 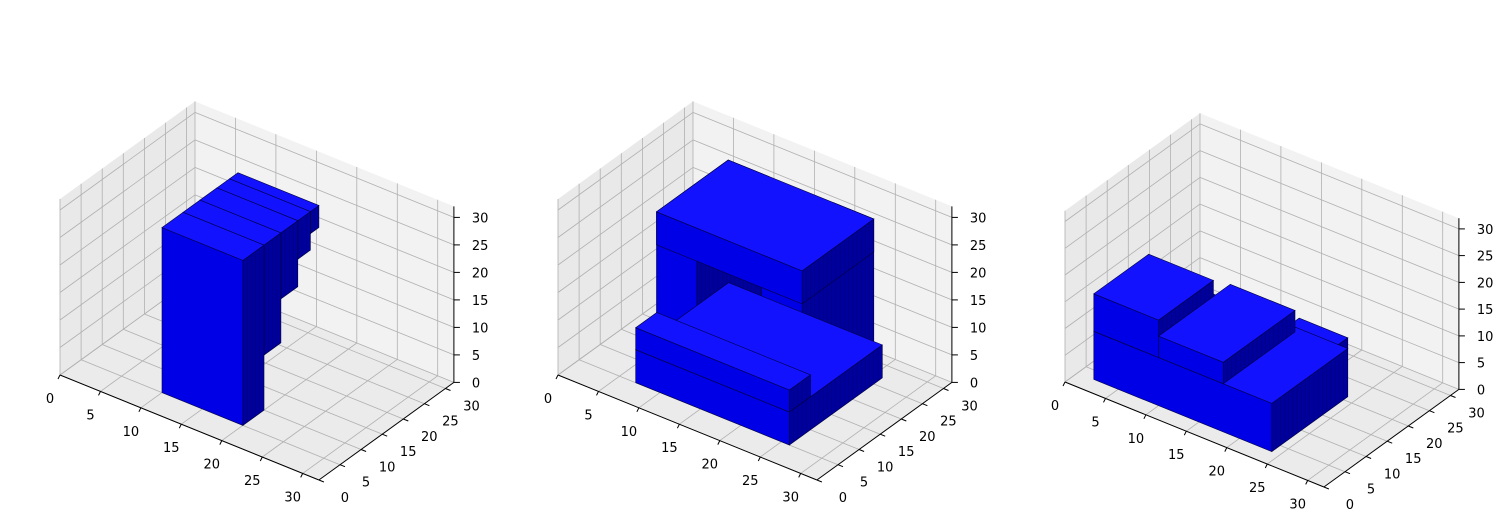 What do you see at coordinates (978, 273) in the screenshot?
I see `z-tick-label: 20` at bounding box center [978, 273].